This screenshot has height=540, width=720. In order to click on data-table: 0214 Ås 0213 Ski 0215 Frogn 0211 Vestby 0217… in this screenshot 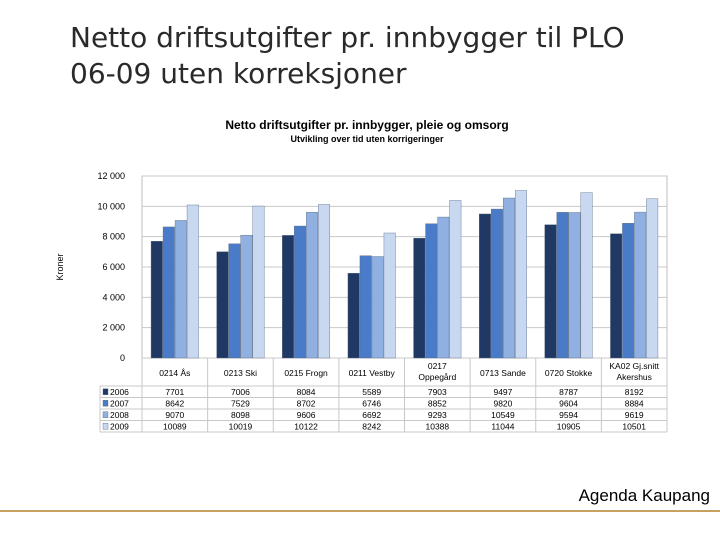, I will do `click(383, 395)`.